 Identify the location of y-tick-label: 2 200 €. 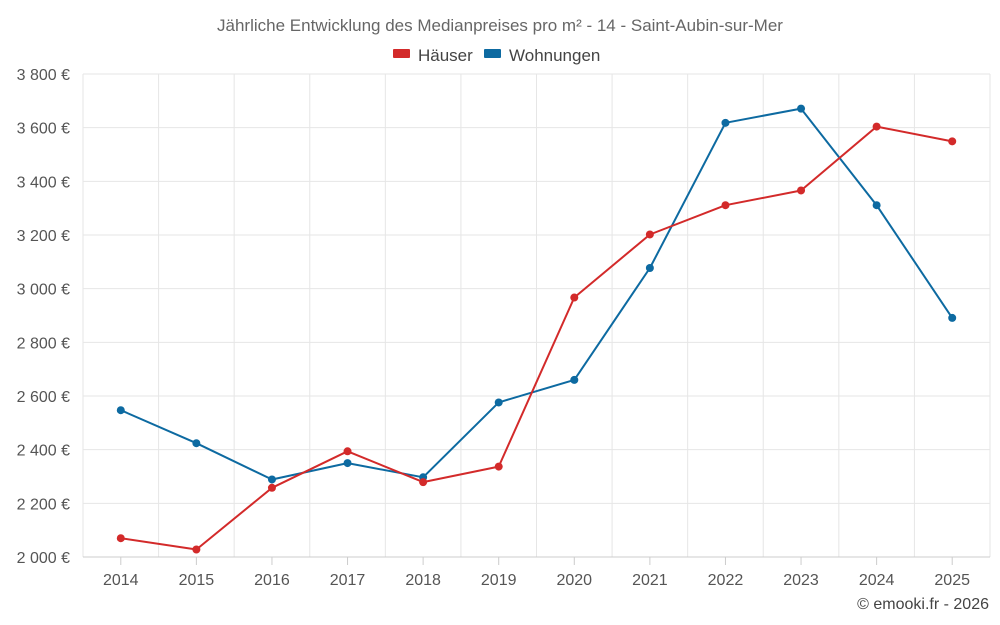
(43, 504).